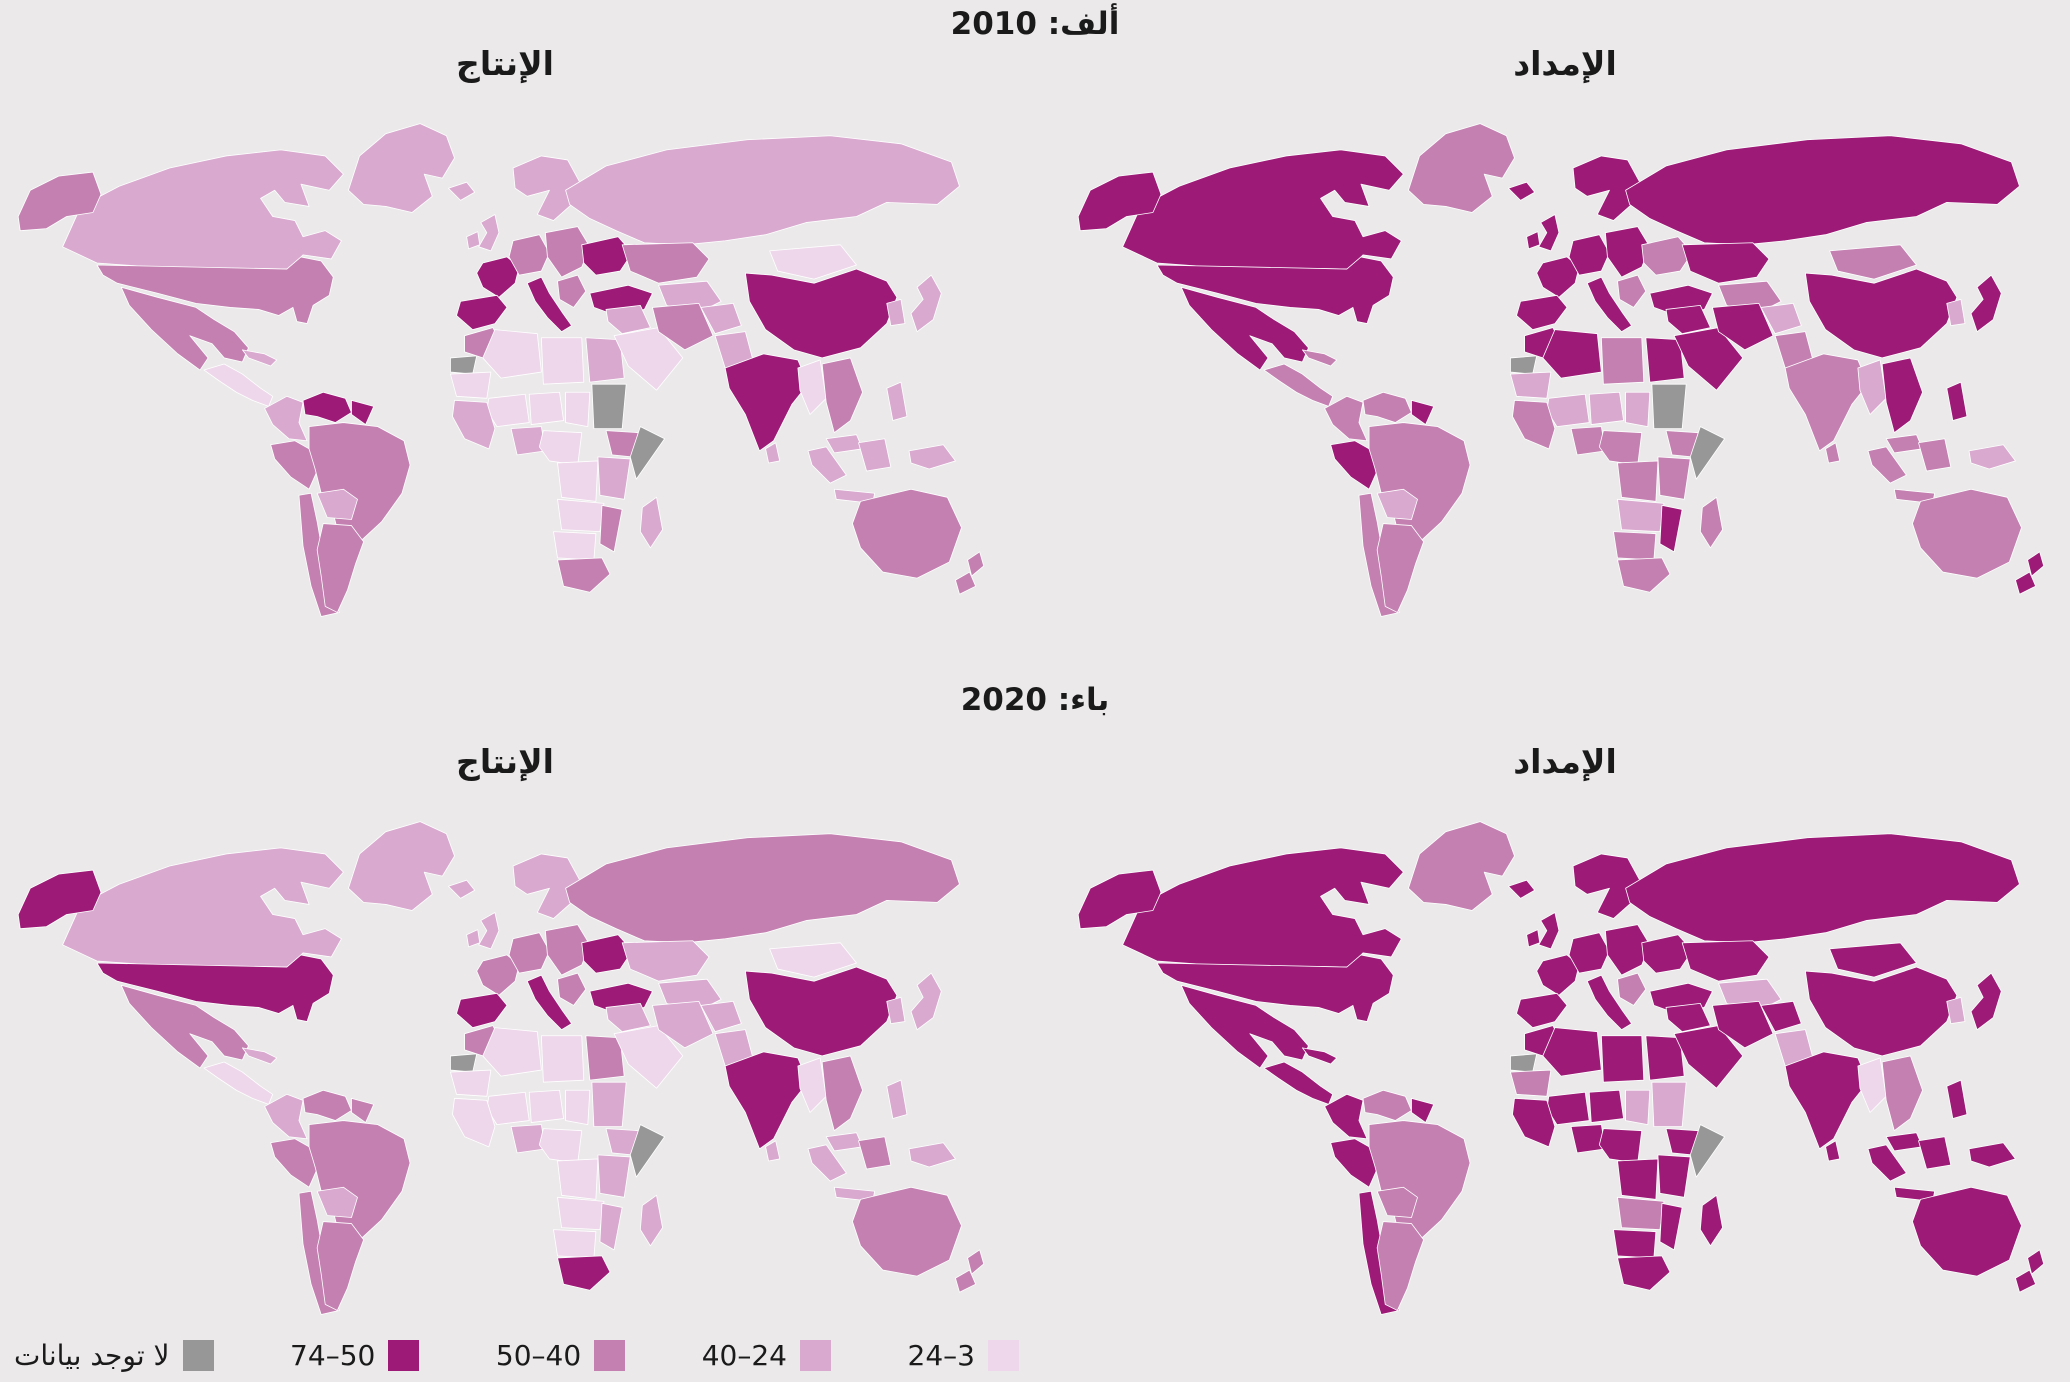 The image size is (2070, 1382). What do you see at coordinates (941, 1355) in the screenshot?
I see `legend-label-3-24: 3–24` at bounding box center [941, 1355].